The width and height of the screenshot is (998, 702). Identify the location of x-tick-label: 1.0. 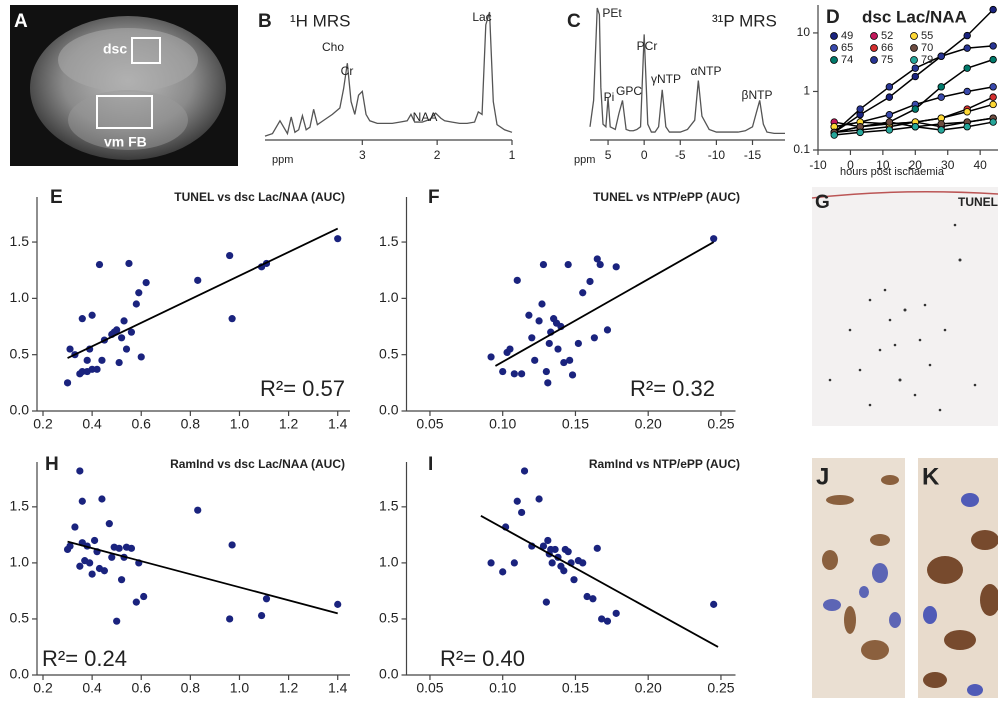
(240, 688).